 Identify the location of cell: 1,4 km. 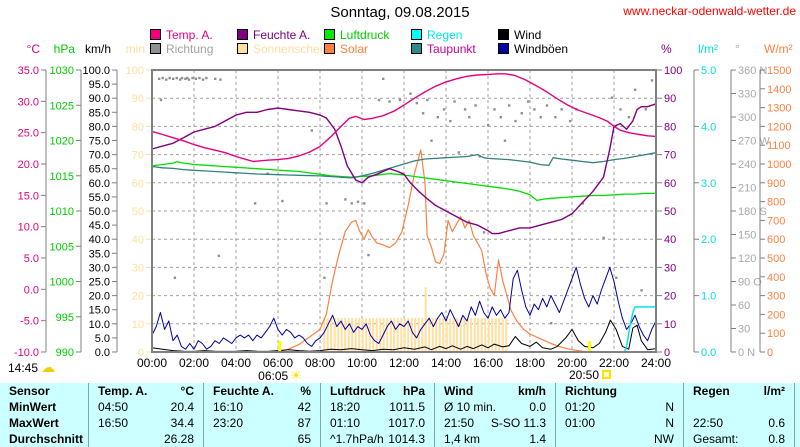
(462, 439).